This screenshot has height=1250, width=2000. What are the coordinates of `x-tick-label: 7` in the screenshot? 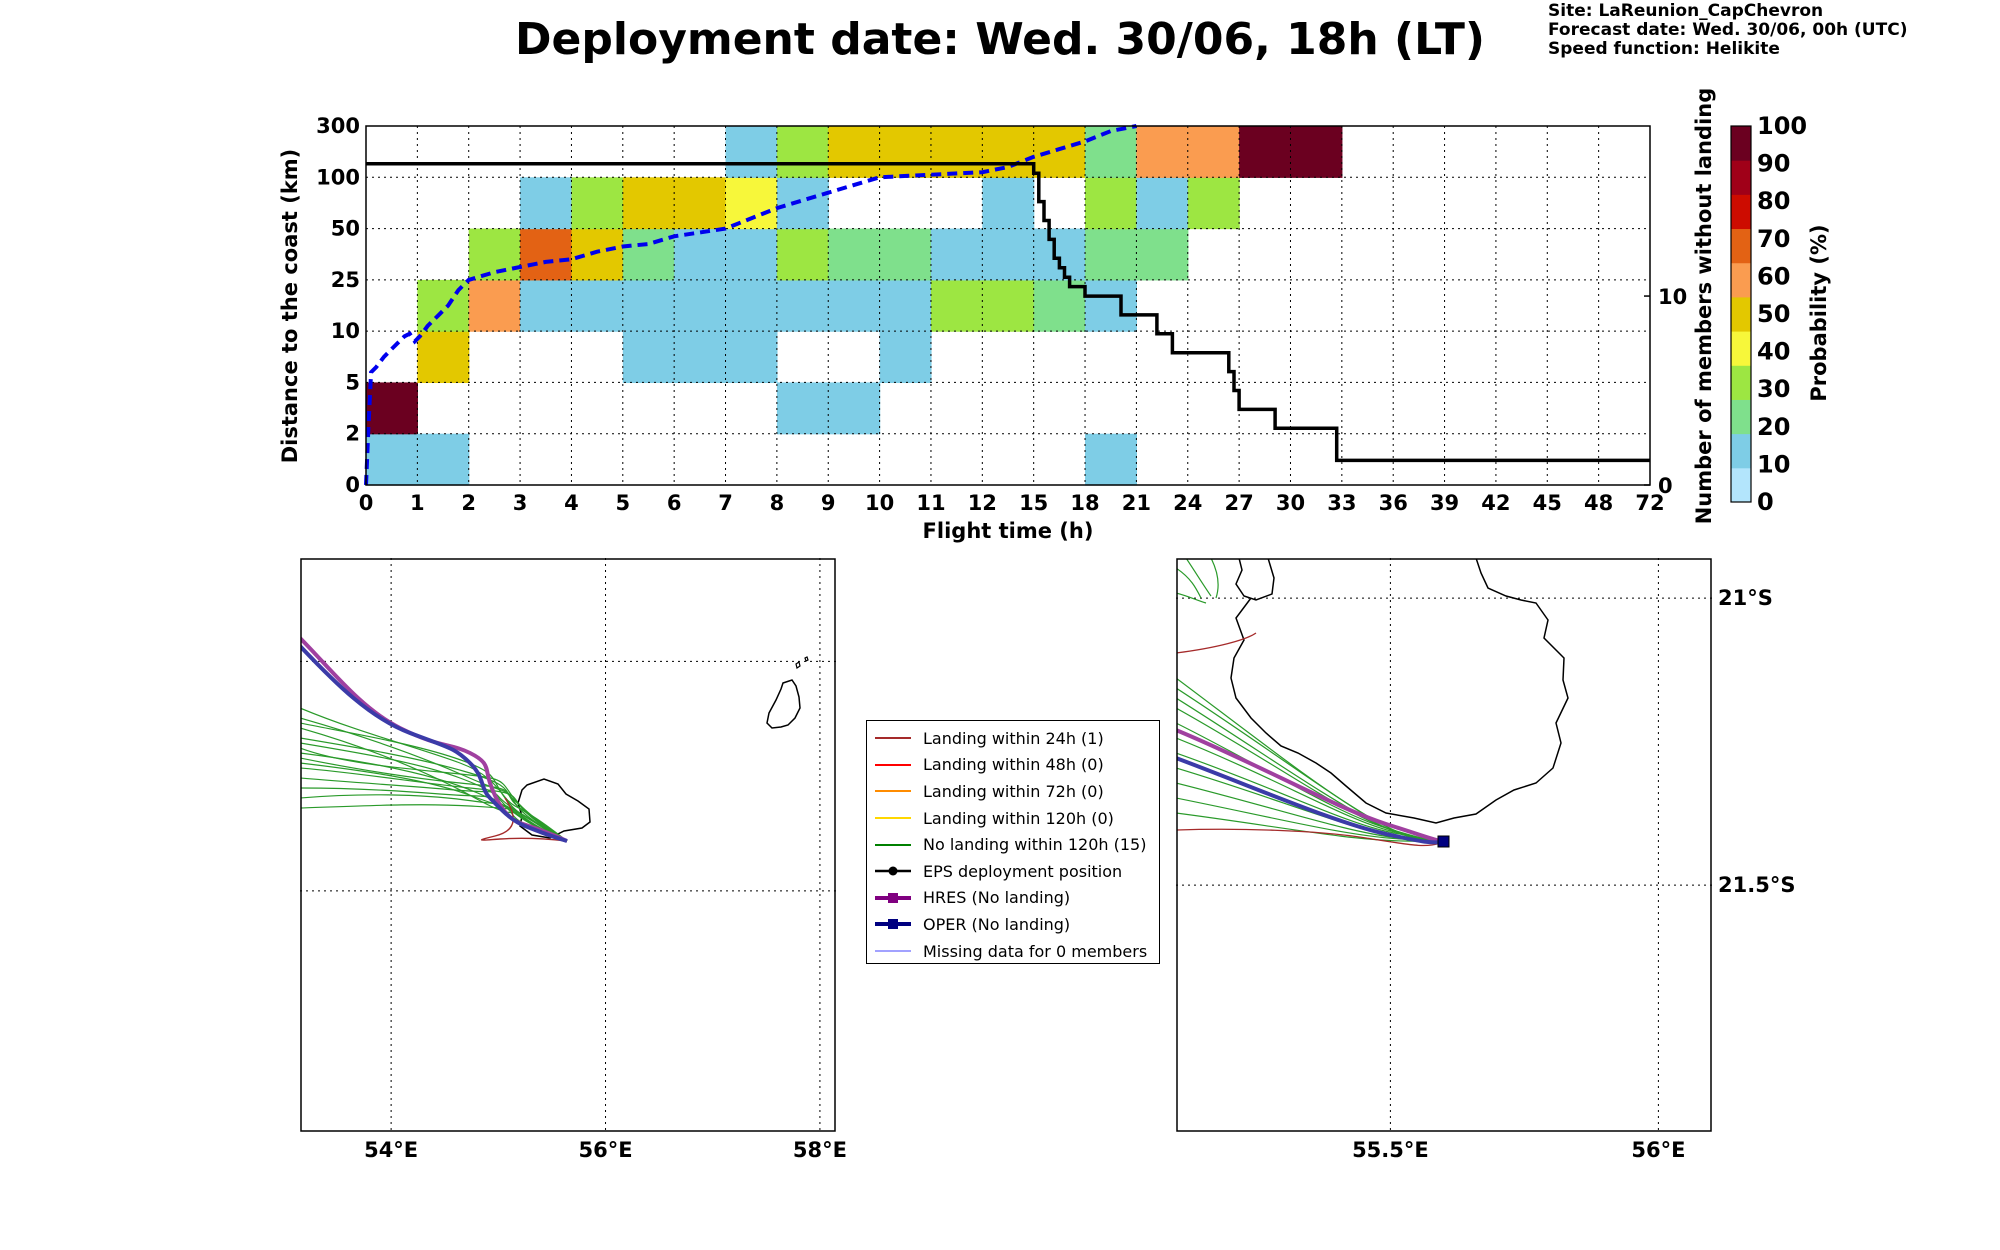 It's located at (725, 503).